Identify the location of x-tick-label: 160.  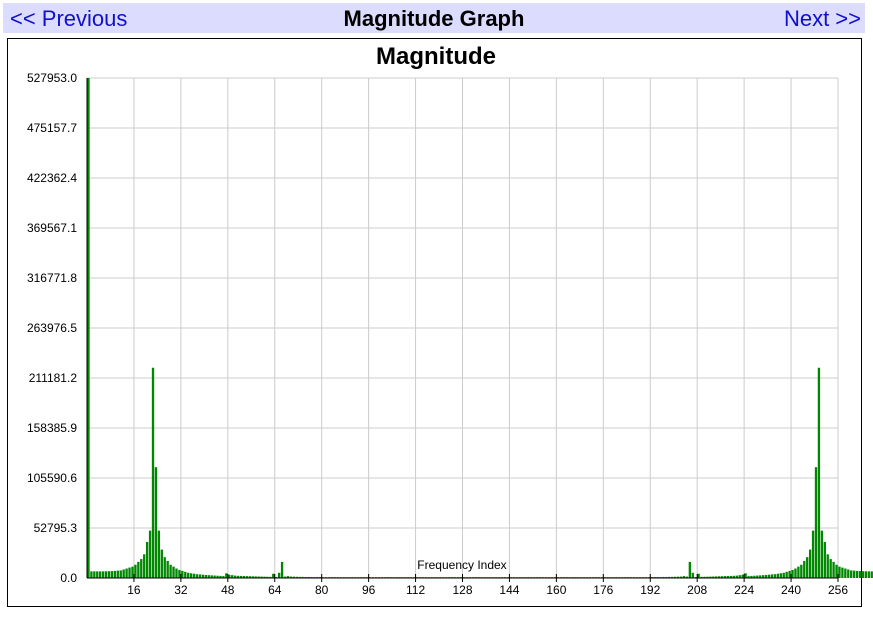
(556, 590).